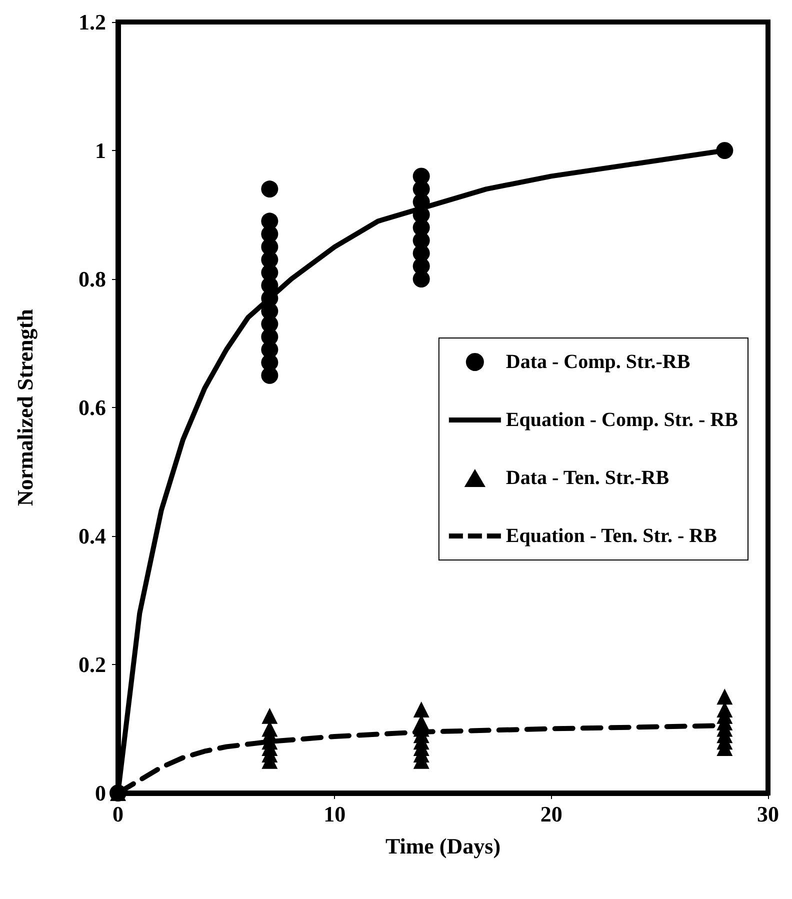  What do you see at coordinates (92, 22) in the screenshot?
I see `y-tick-label: 1.2` at bounding box center [92, 22].